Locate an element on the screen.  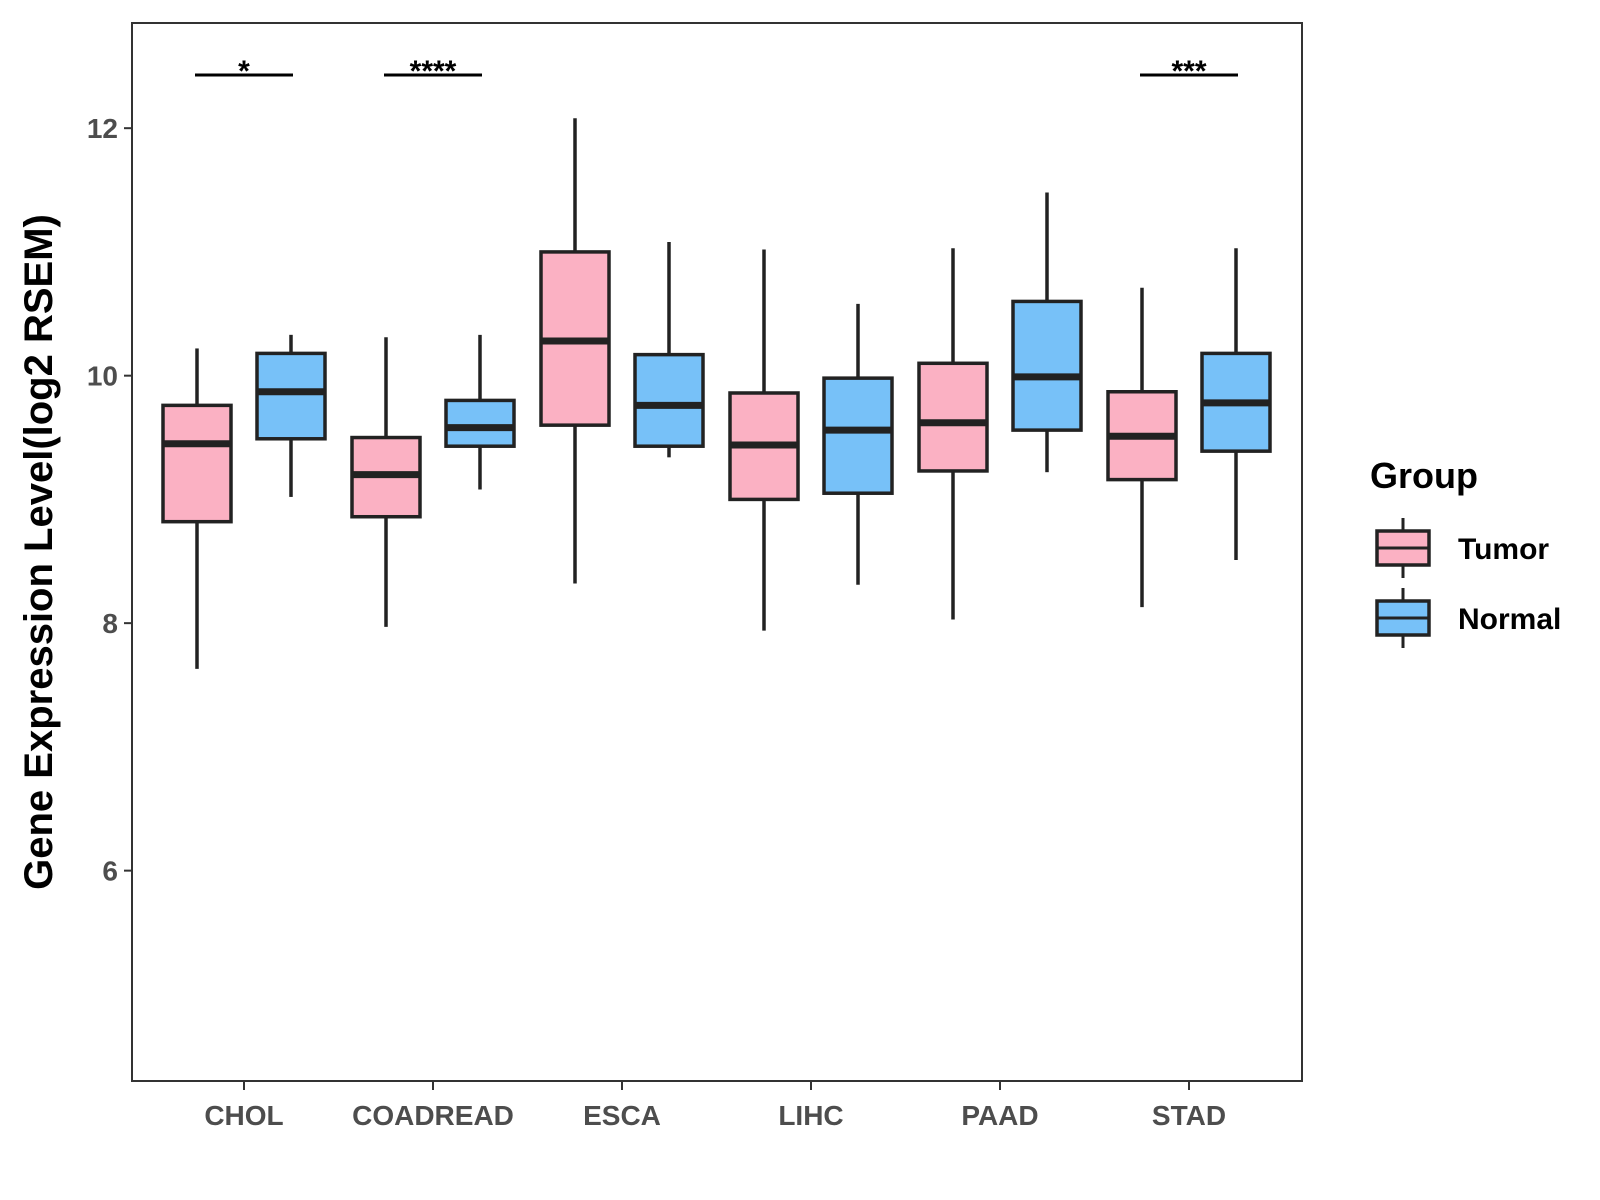
x-axis: CHOL COADREAD ESCA LIHC PAAD STAD is located at coordinates (715, 1106).